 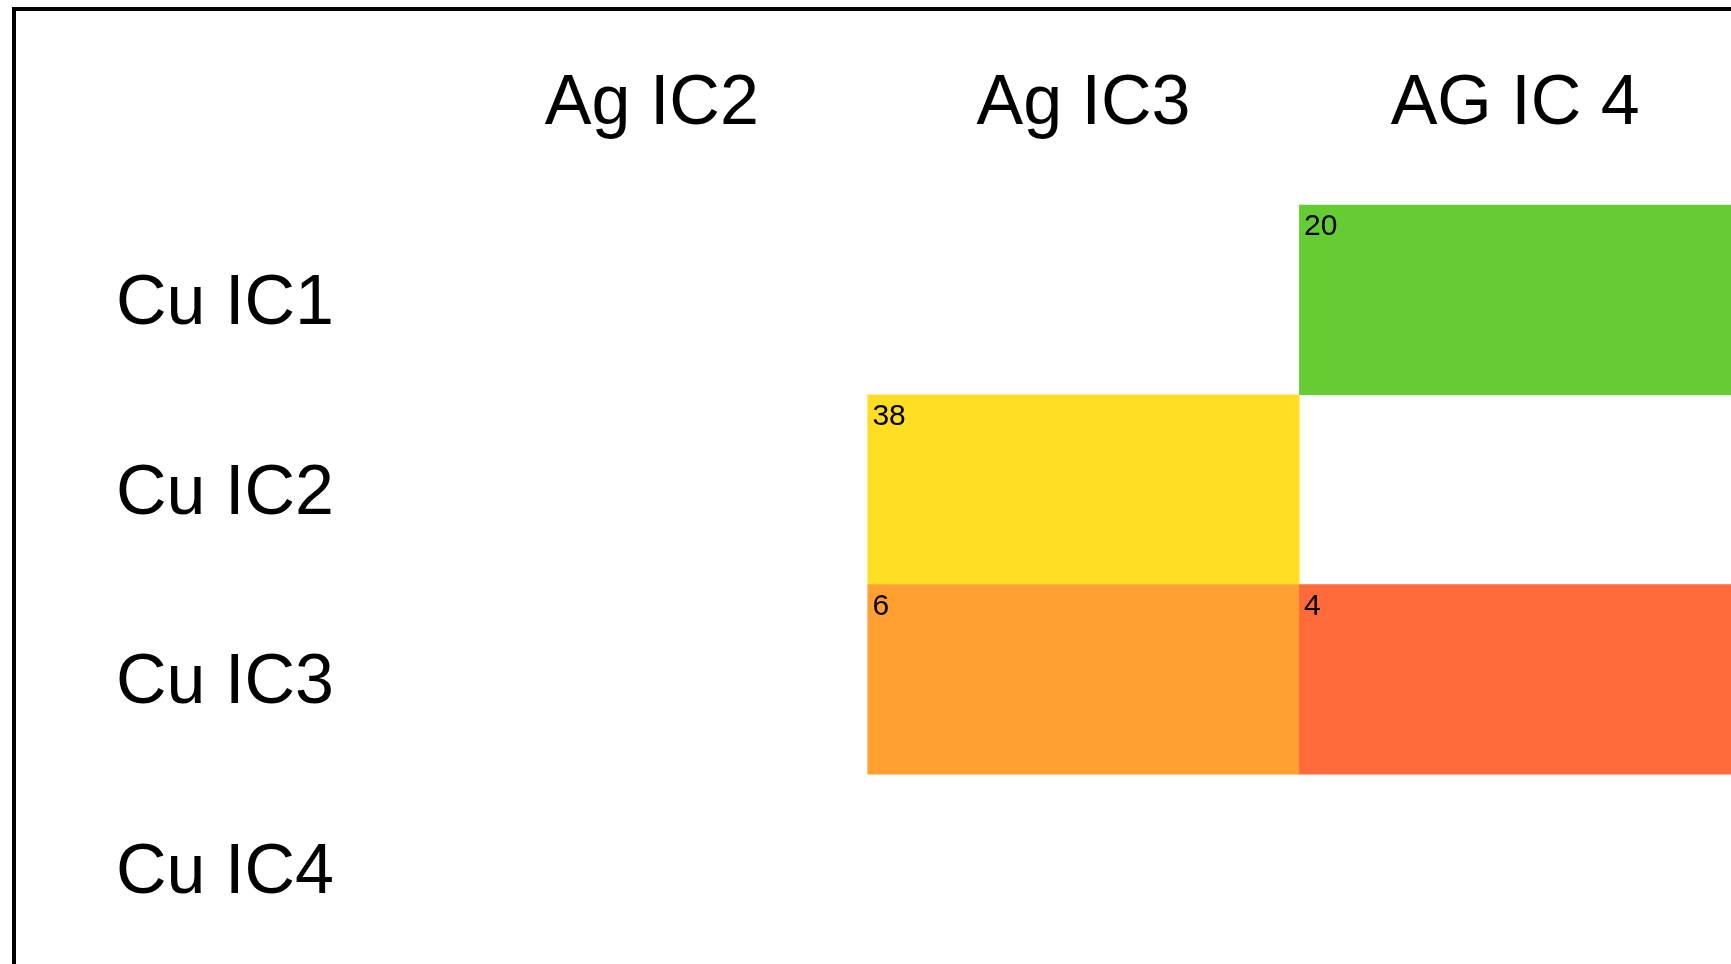 I want to click on y-tick-label: Cu IC1, so click(x=225, y=299).